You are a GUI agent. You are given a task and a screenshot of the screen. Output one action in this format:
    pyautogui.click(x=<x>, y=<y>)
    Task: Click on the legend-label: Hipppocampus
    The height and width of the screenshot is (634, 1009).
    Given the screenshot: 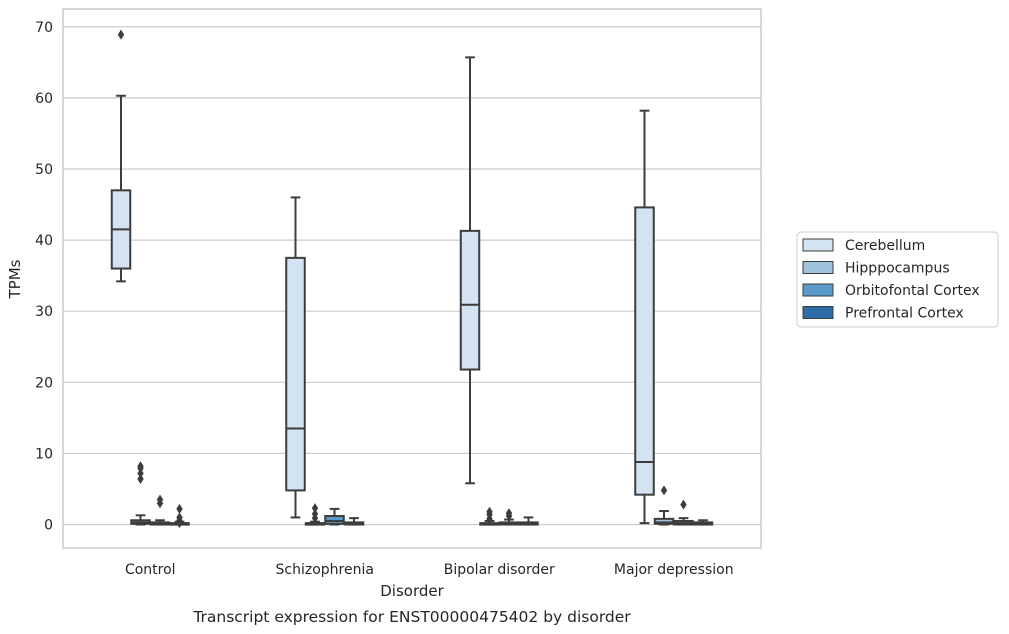 What is the action you would take?
    pyautogui.click(x=897, y=269)
    